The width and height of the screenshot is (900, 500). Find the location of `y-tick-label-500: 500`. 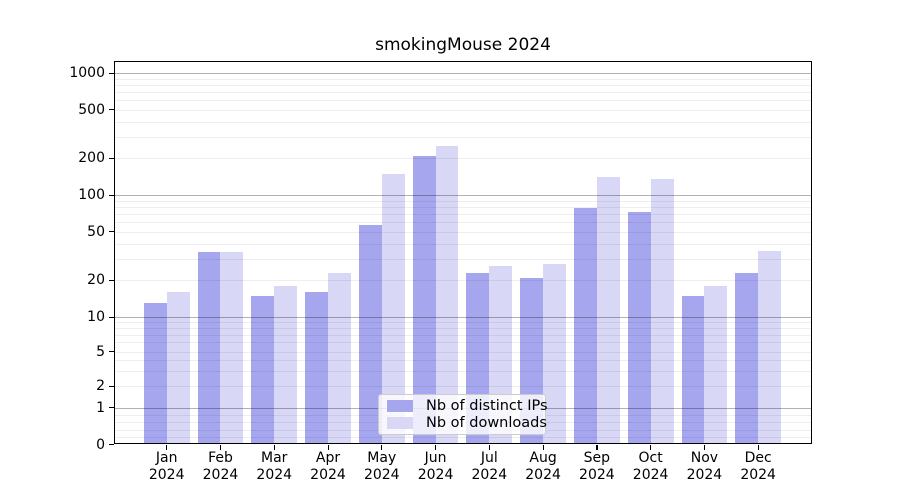

y-tick-label-500: 500 is located at coordinates (91, 109).